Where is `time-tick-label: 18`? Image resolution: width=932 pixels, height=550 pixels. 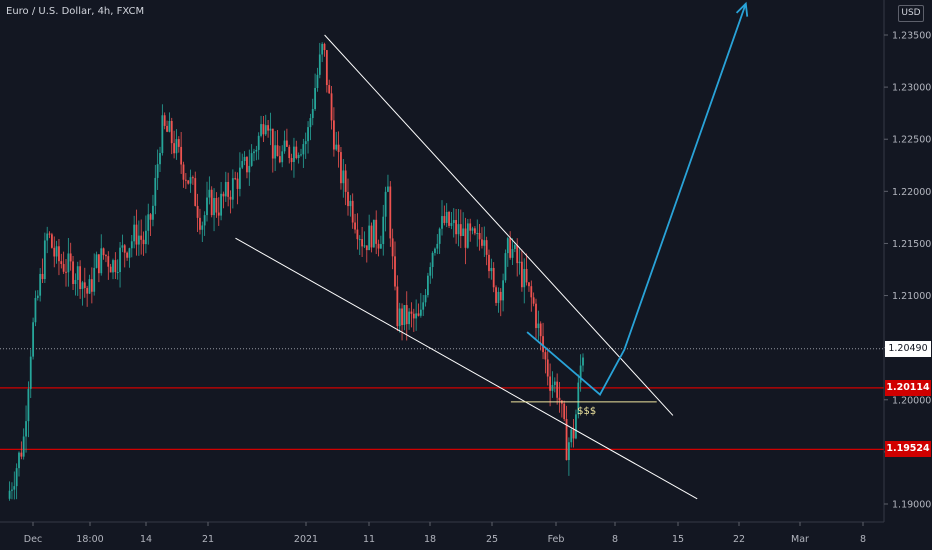 time-tick-label: 18 is located at coordinates (430, 539).